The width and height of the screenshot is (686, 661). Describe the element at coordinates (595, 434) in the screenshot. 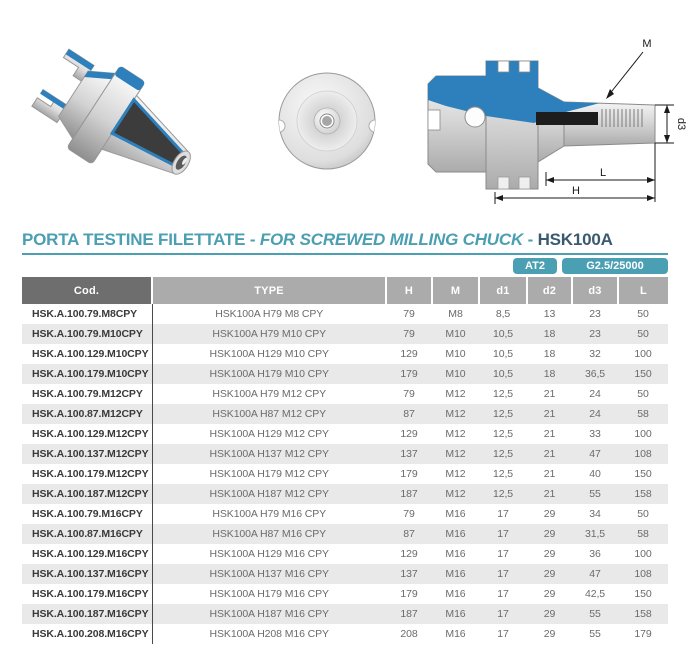

I see `cell-d3: 33` at that location.